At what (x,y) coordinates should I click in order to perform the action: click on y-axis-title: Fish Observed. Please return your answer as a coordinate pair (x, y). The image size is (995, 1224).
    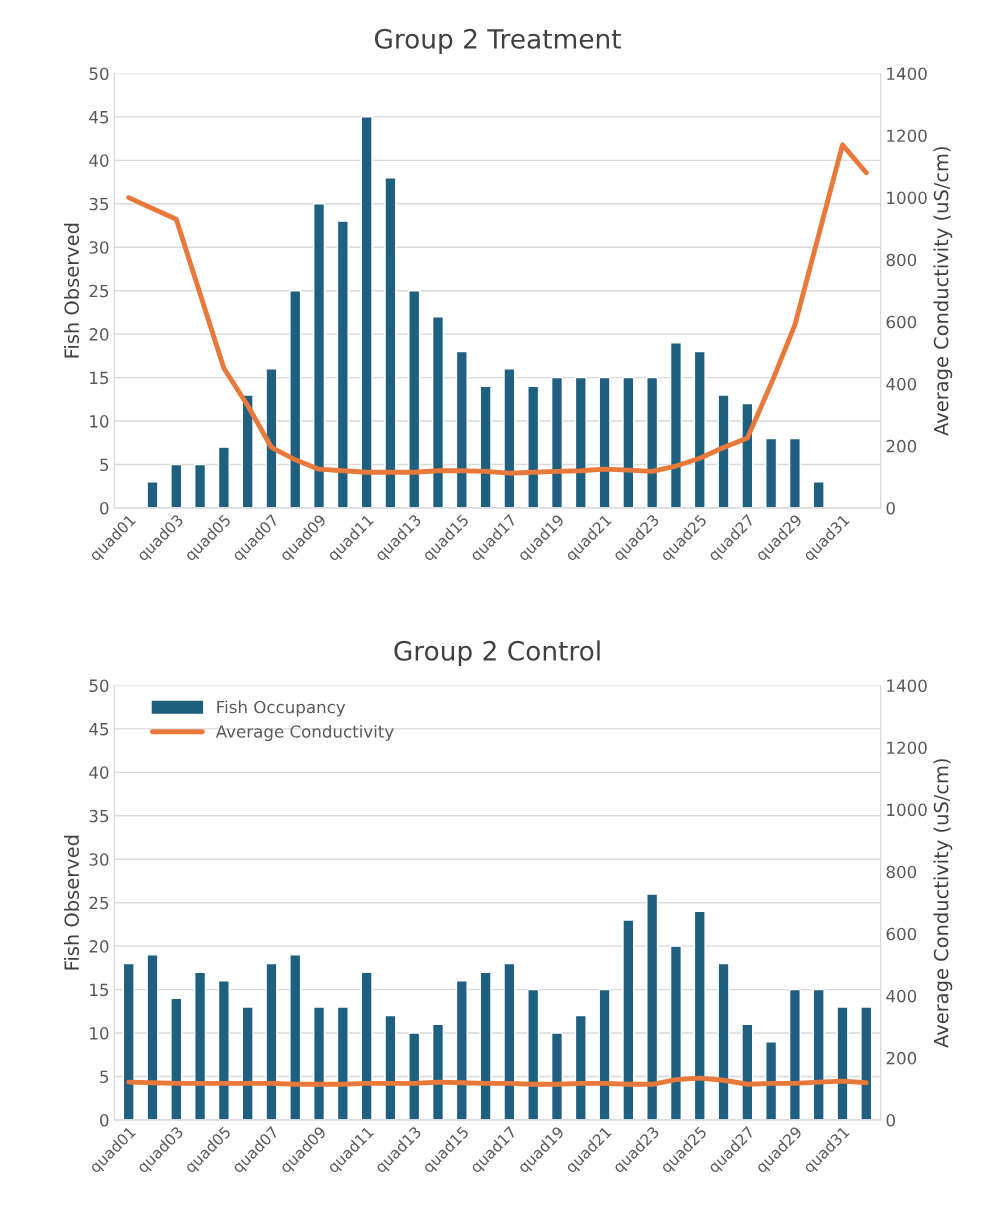
    Looking at the image, I should click on (71, 290).